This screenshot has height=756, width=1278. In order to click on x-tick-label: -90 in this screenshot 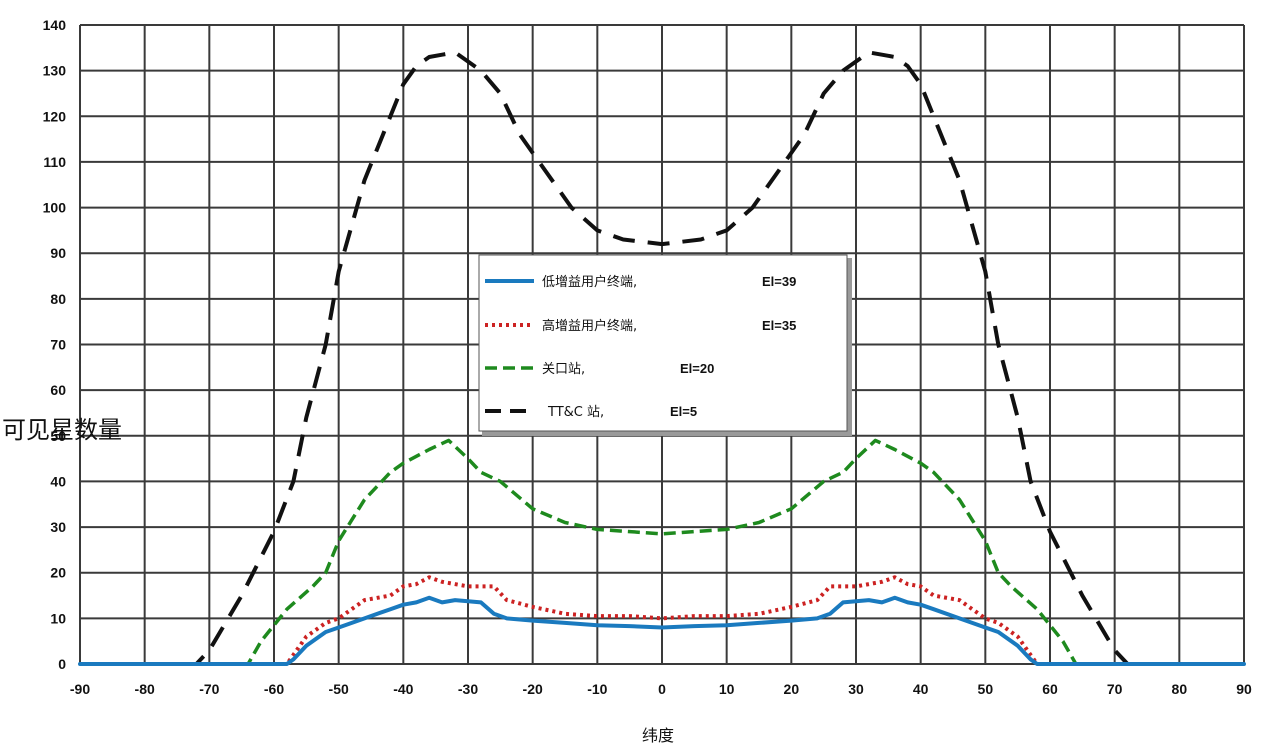, I will do `click(80, 689)`.